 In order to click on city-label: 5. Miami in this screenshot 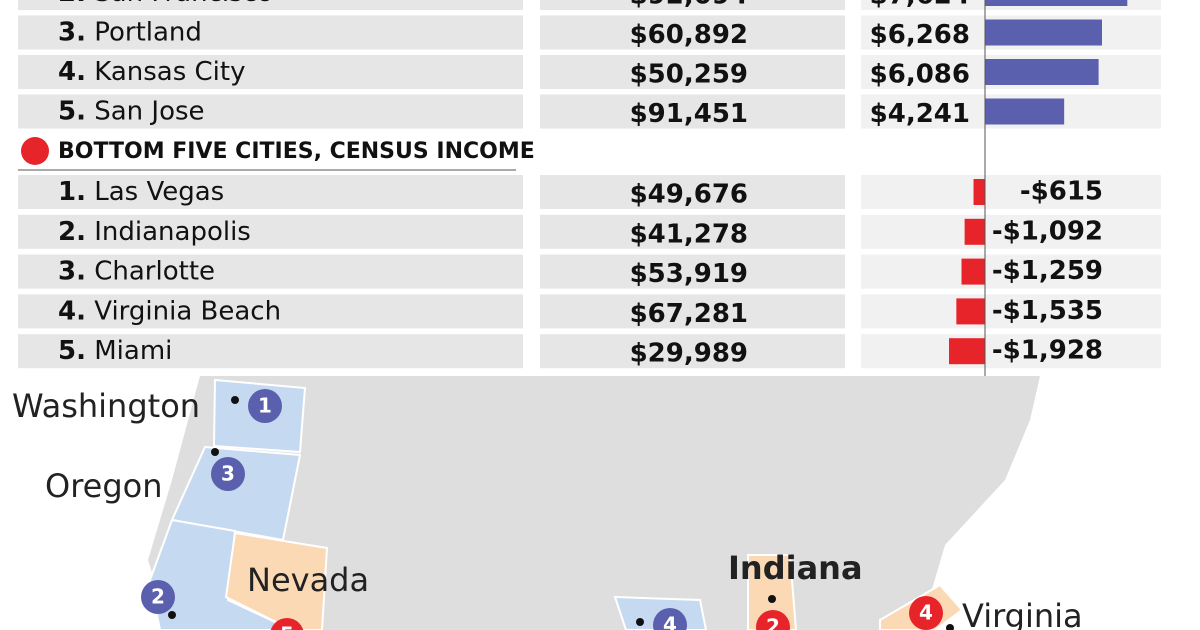, I will do `click(115, 351)`.